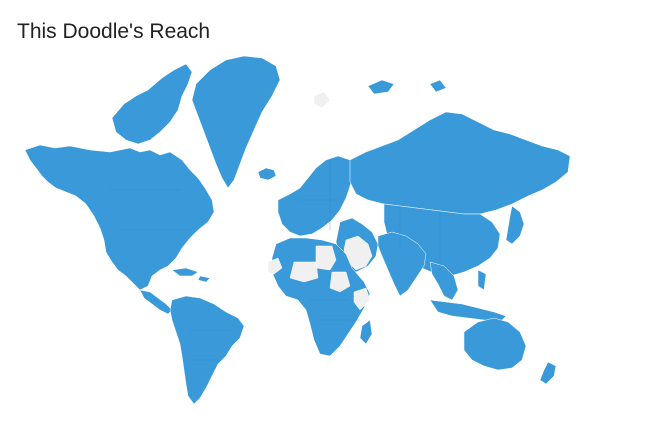  I want to click on region-new-zealand, so click(548, 373).